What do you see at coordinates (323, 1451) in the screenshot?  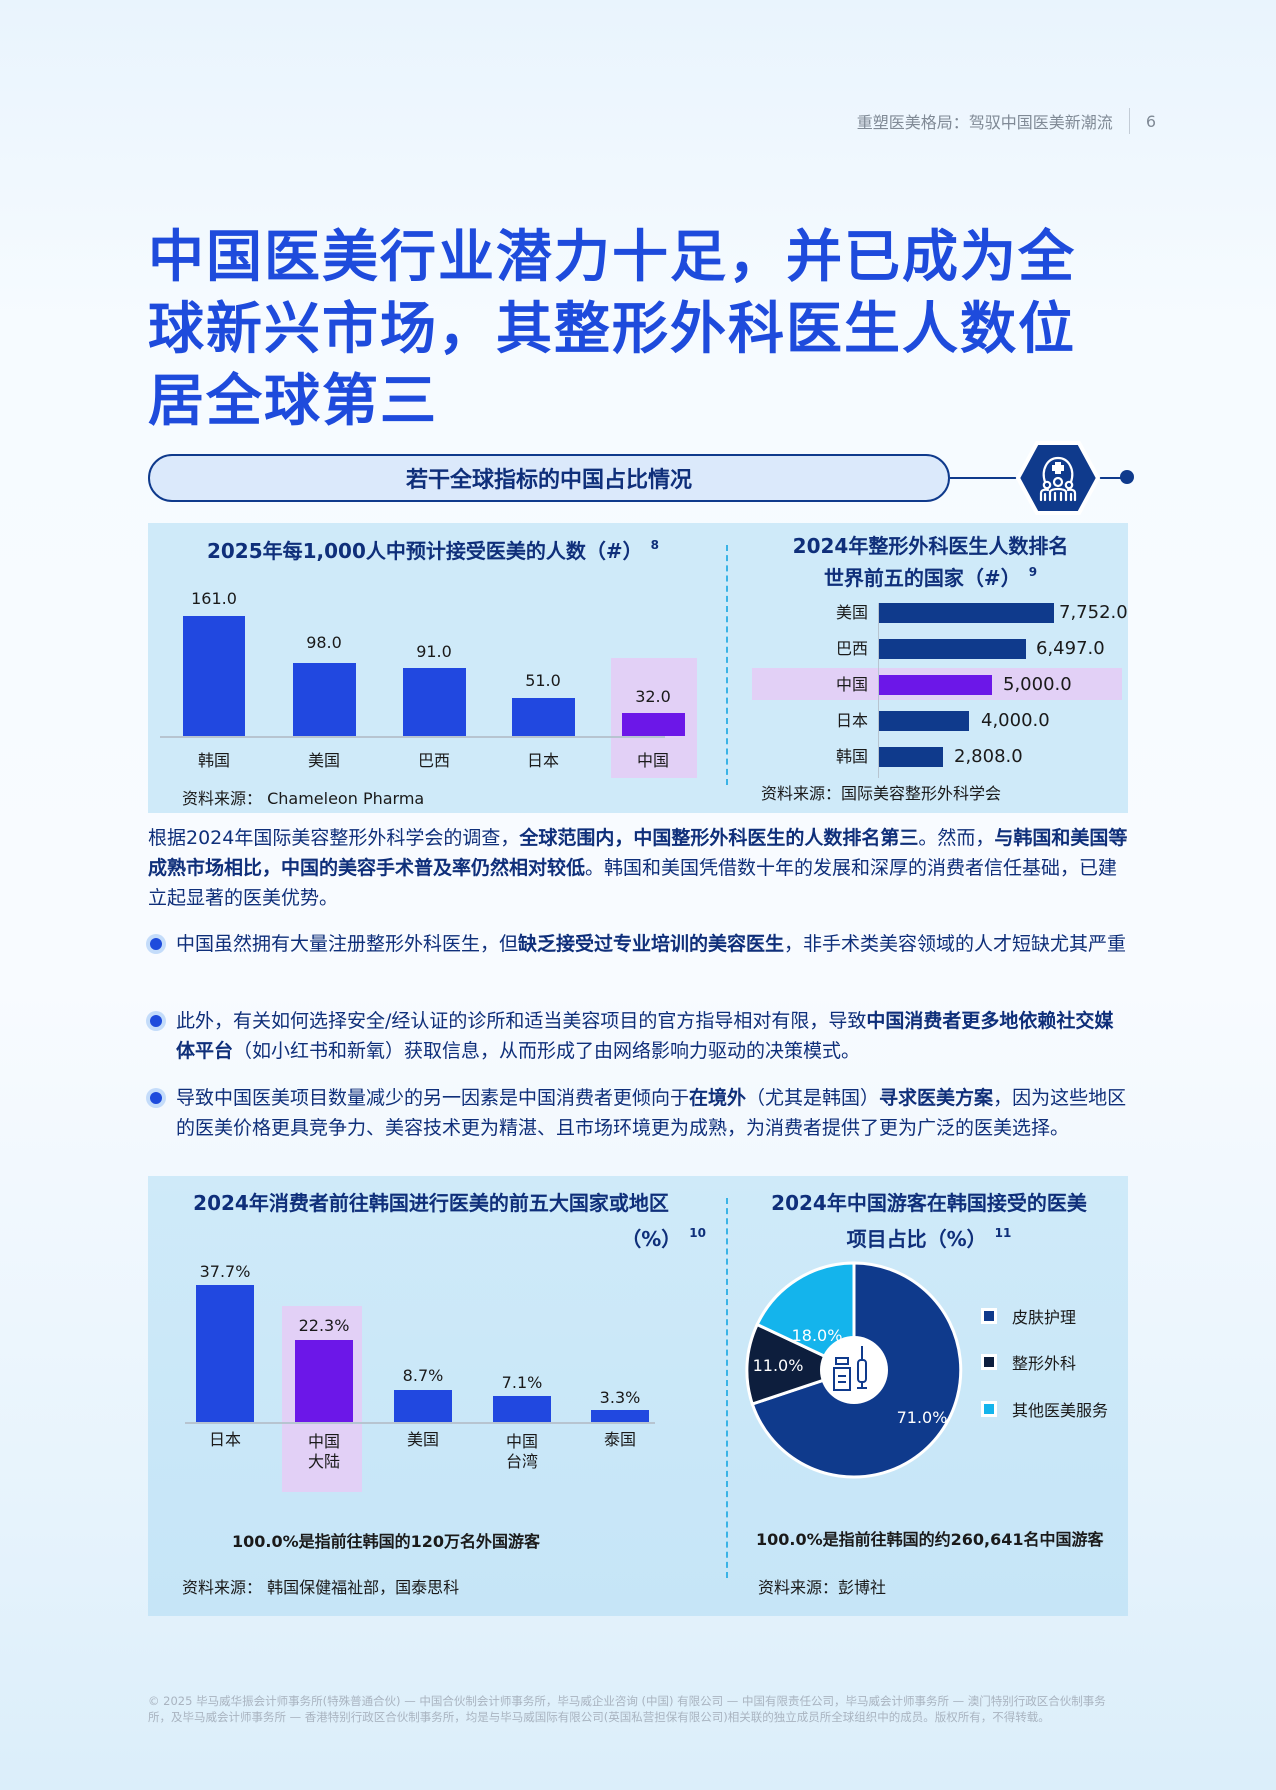 I see `chart3-category-label: 中国 大陆` at bounding box center [323, 1451].